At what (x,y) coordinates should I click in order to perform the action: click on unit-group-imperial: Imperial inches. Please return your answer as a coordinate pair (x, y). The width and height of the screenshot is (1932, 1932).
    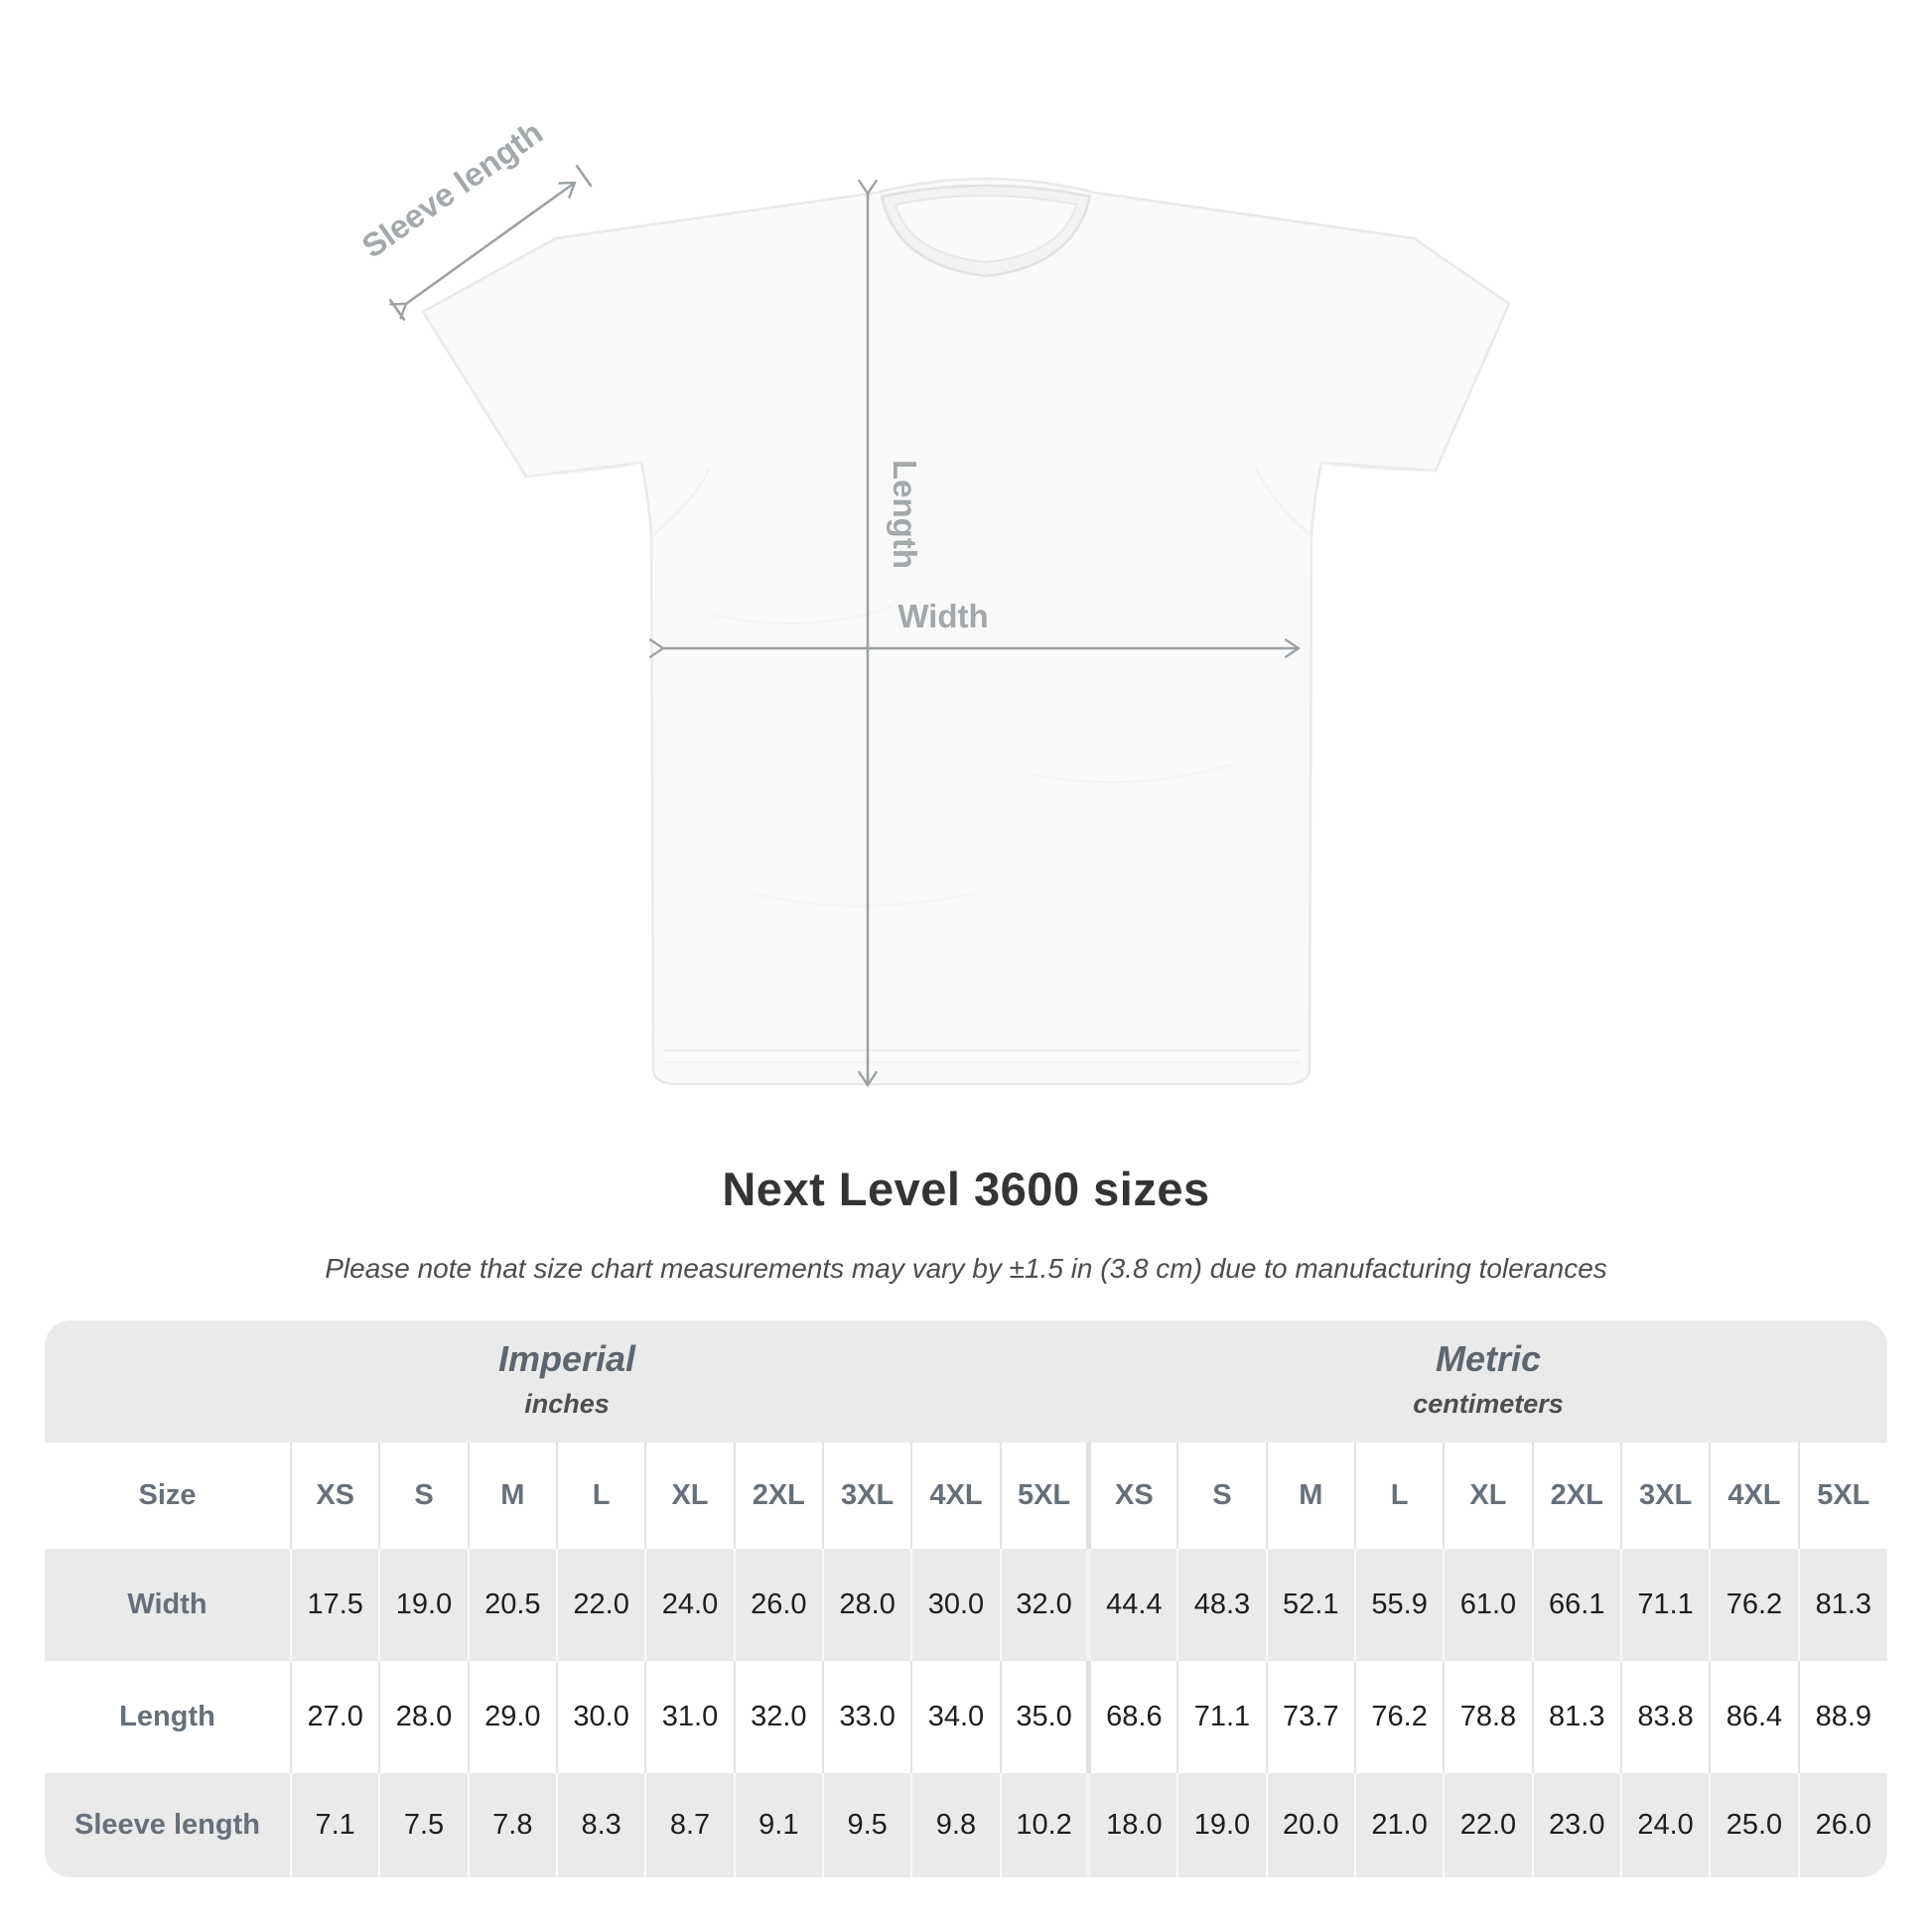
    Looking at the image, I should click on (567, 1382).